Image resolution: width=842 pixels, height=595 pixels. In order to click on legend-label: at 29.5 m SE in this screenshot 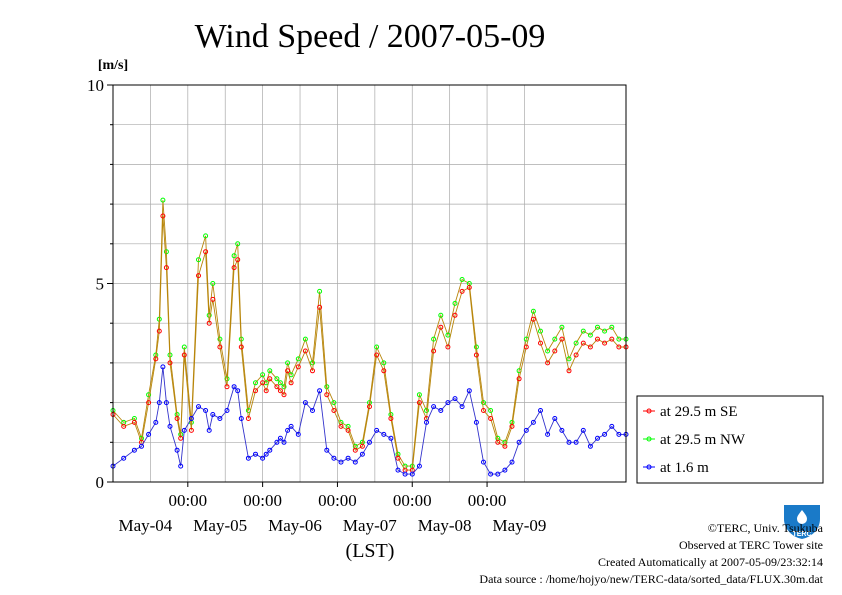, I will do `click(699, 412)`.